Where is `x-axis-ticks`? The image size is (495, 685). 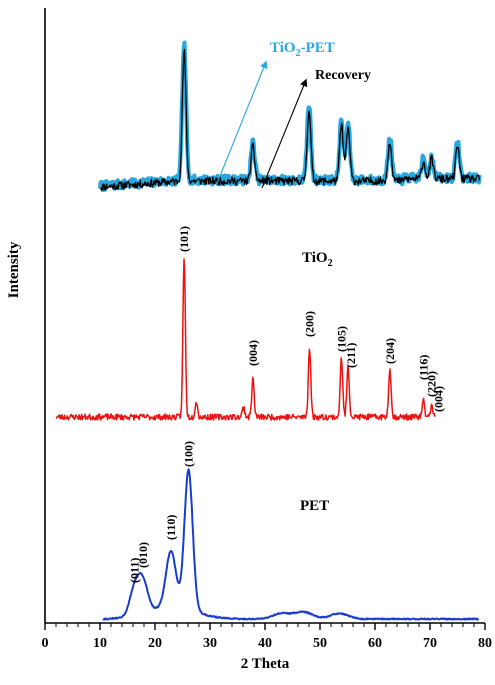
x-axis-ticks is located at coordinates (265, 626).